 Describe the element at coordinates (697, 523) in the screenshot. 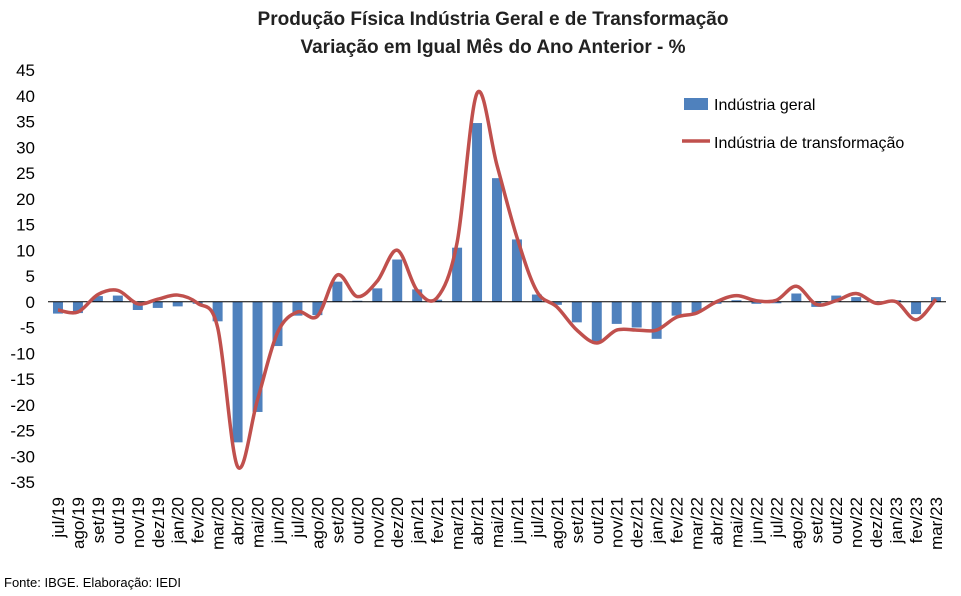

I see `x-tick-label: mar/22` at that location.